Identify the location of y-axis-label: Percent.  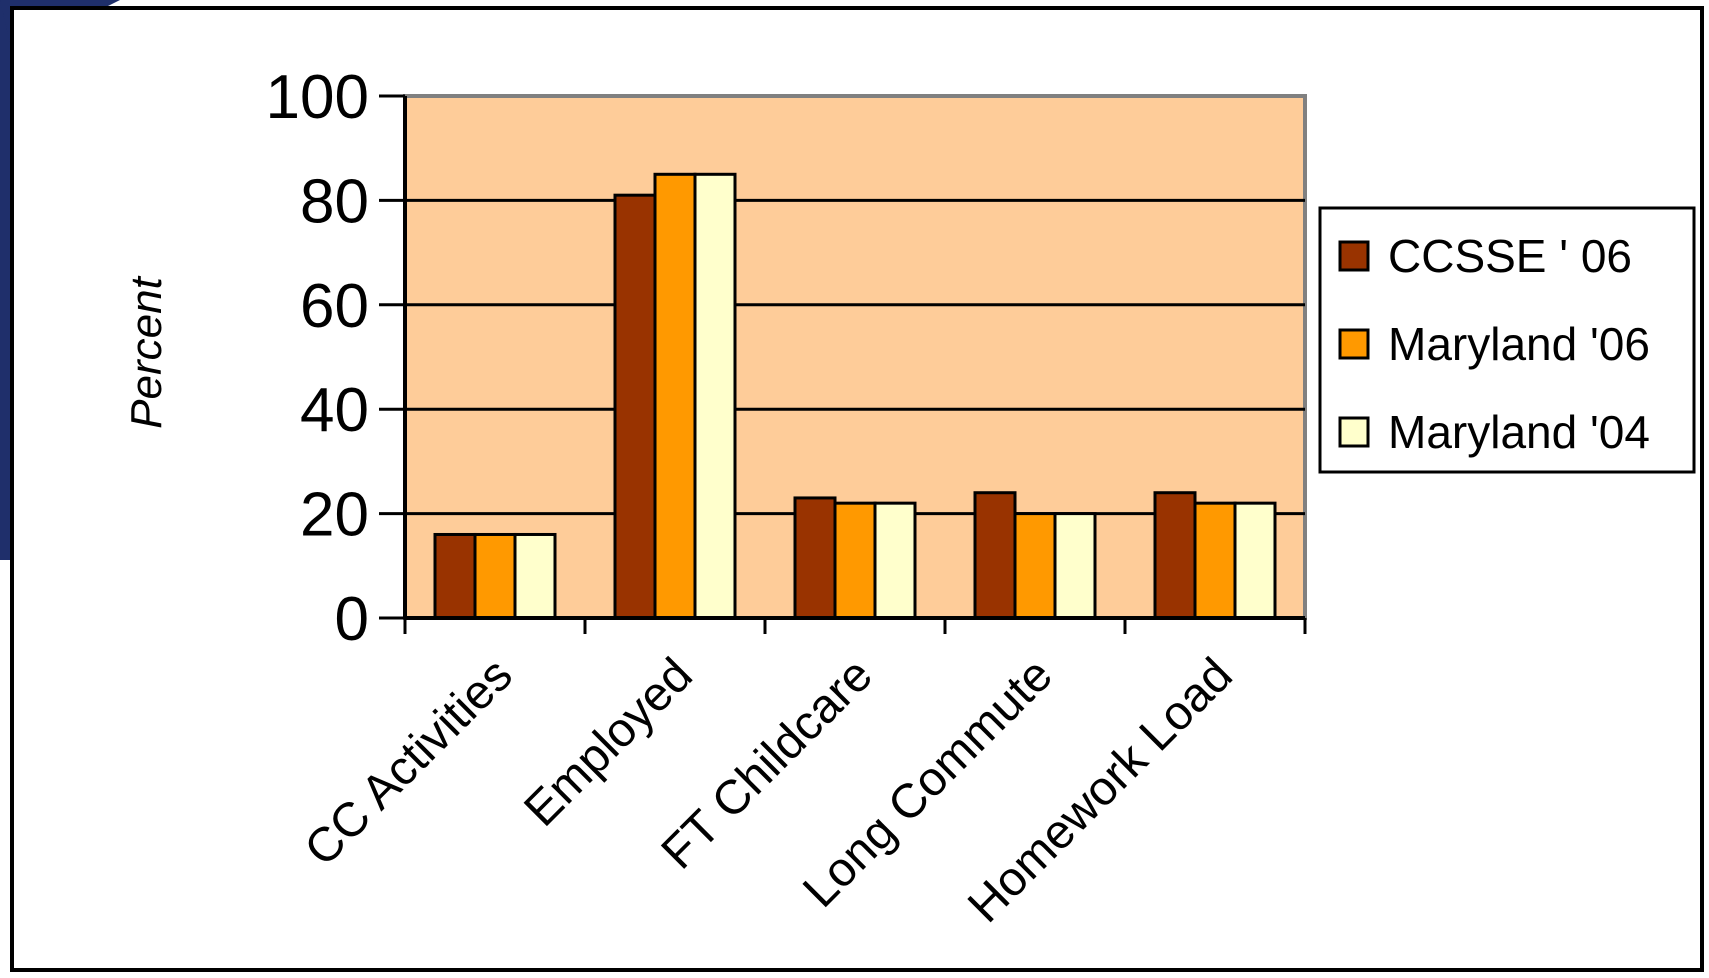
(146, 351).